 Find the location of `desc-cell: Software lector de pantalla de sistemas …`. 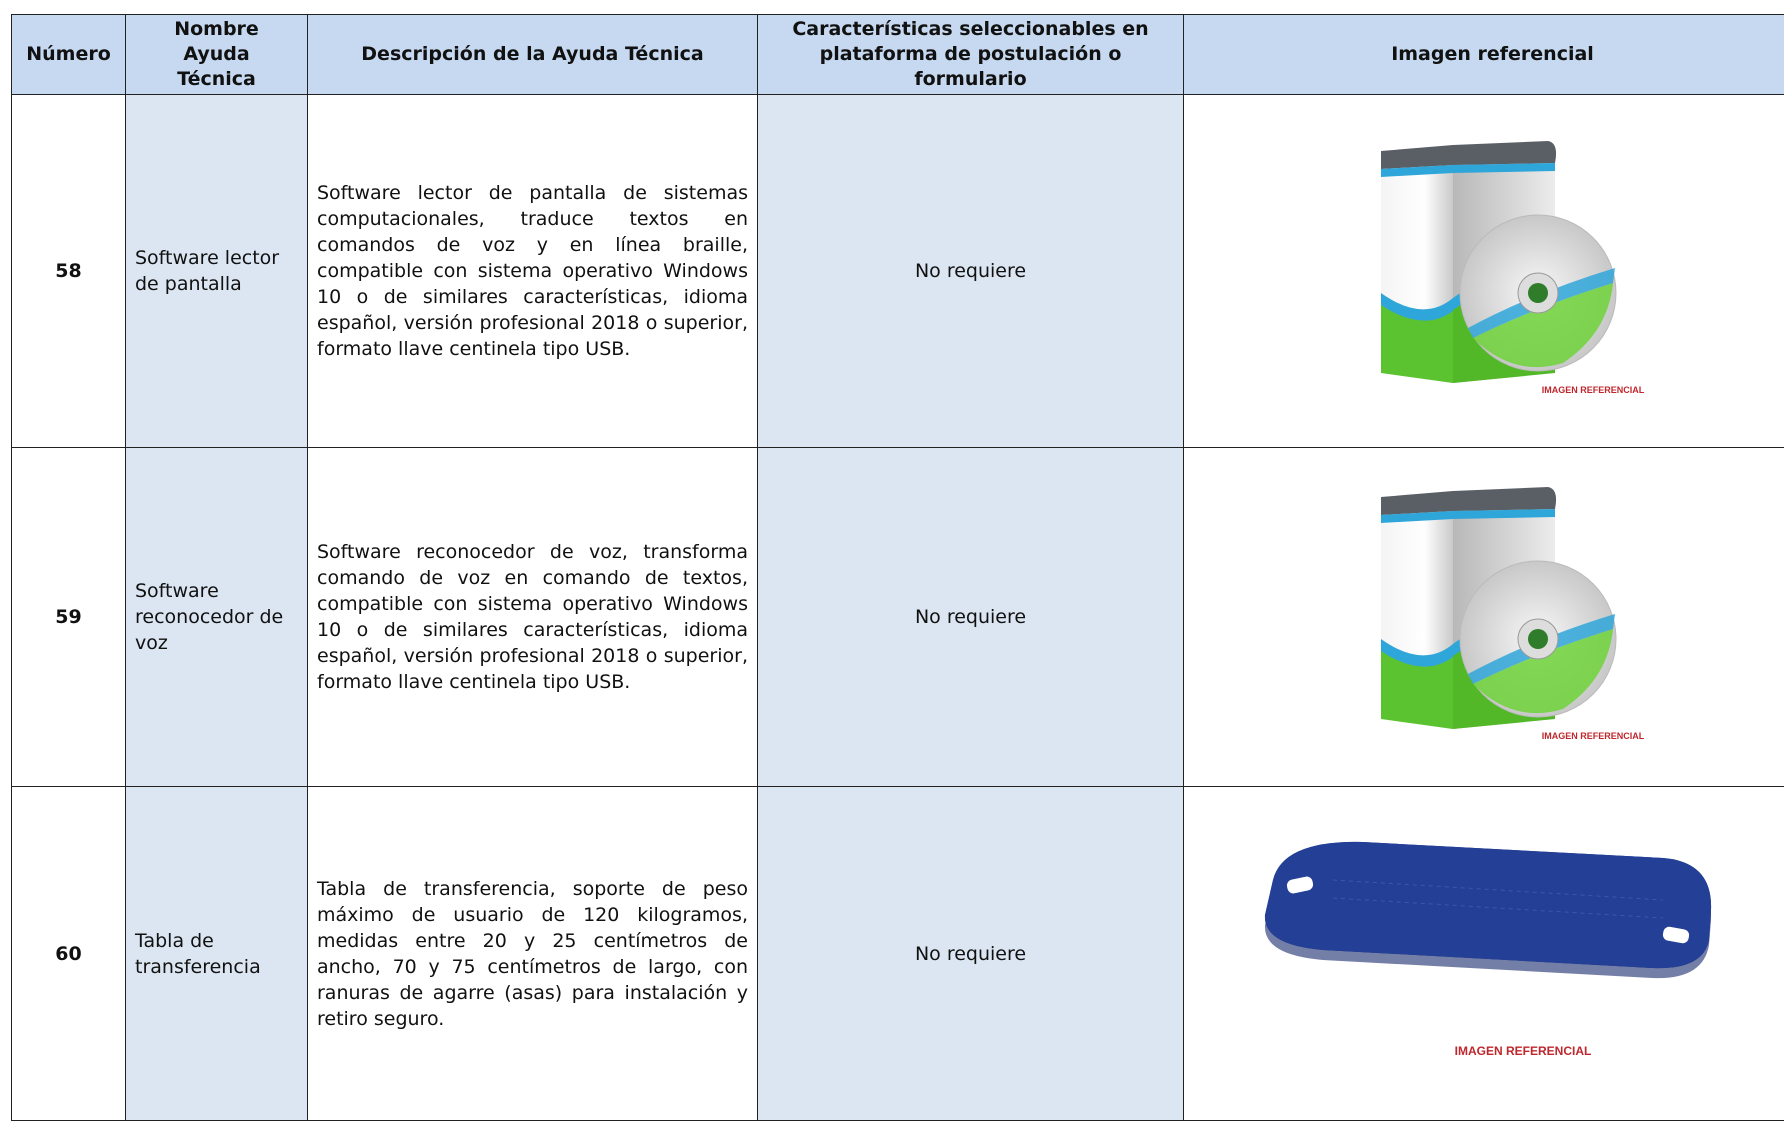

desc-cell: Software lector de pantalla de sistemas … is located at coordinates (533, 271).